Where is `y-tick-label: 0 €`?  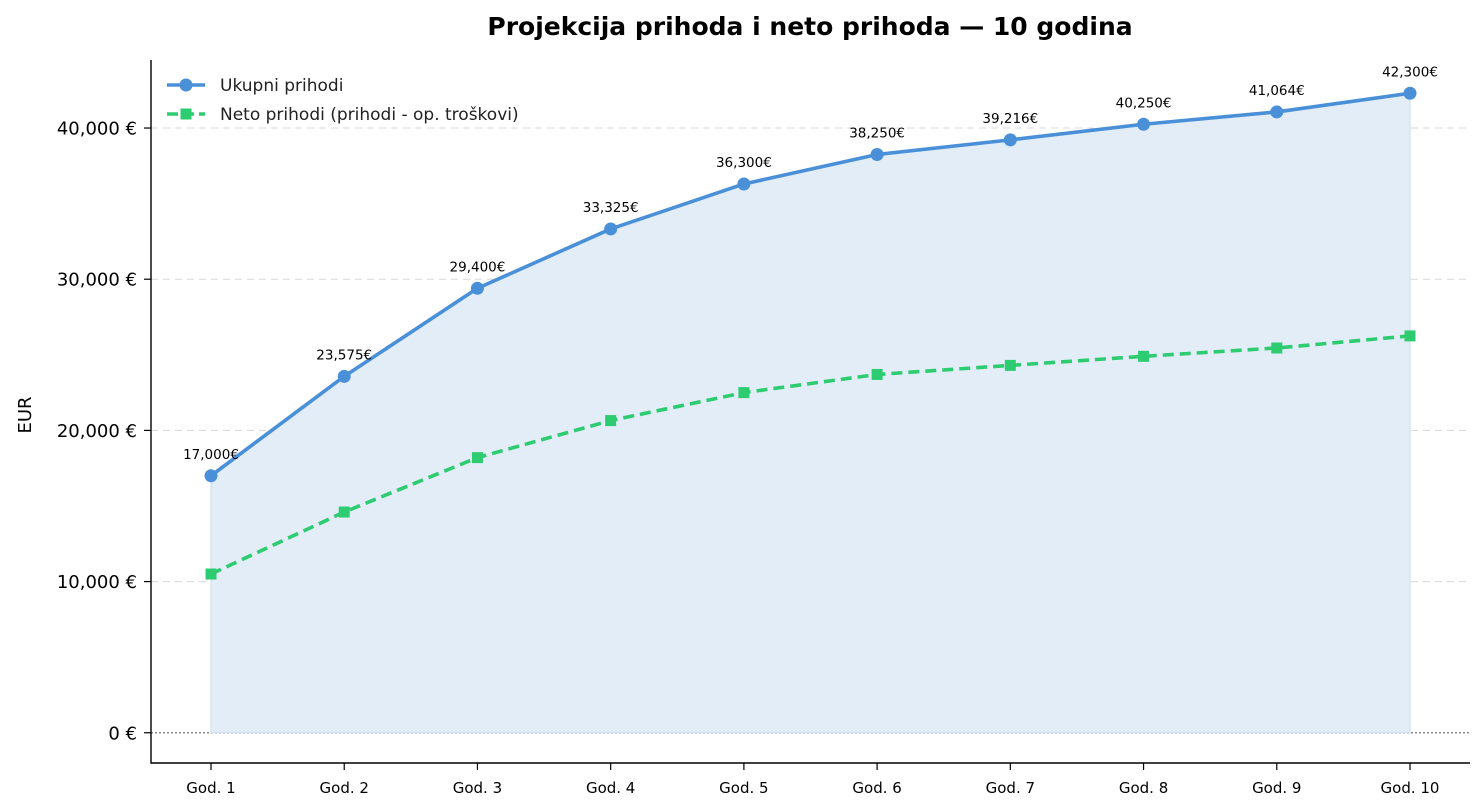 y-tick-label: 0 € is located at coordinates (122, 733).